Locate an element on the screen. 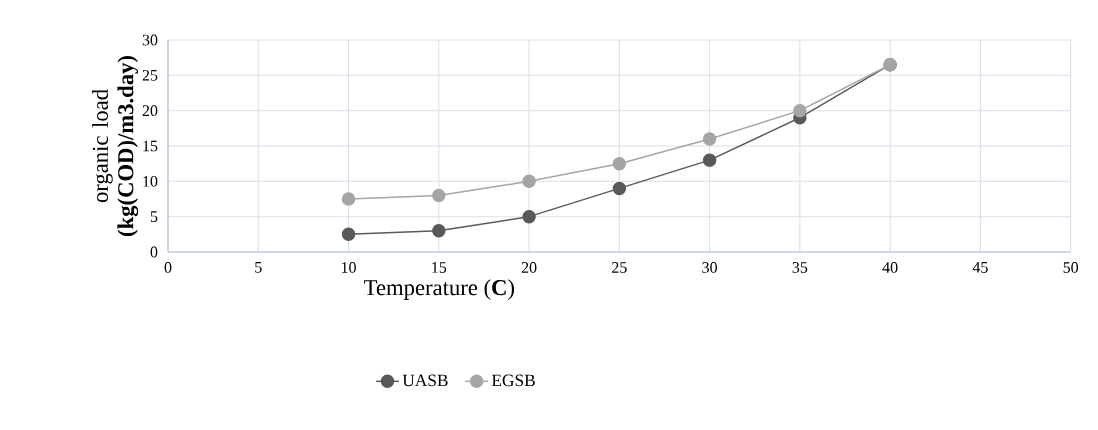  y-tick-label: 10 is located at coordinates (150, 181).